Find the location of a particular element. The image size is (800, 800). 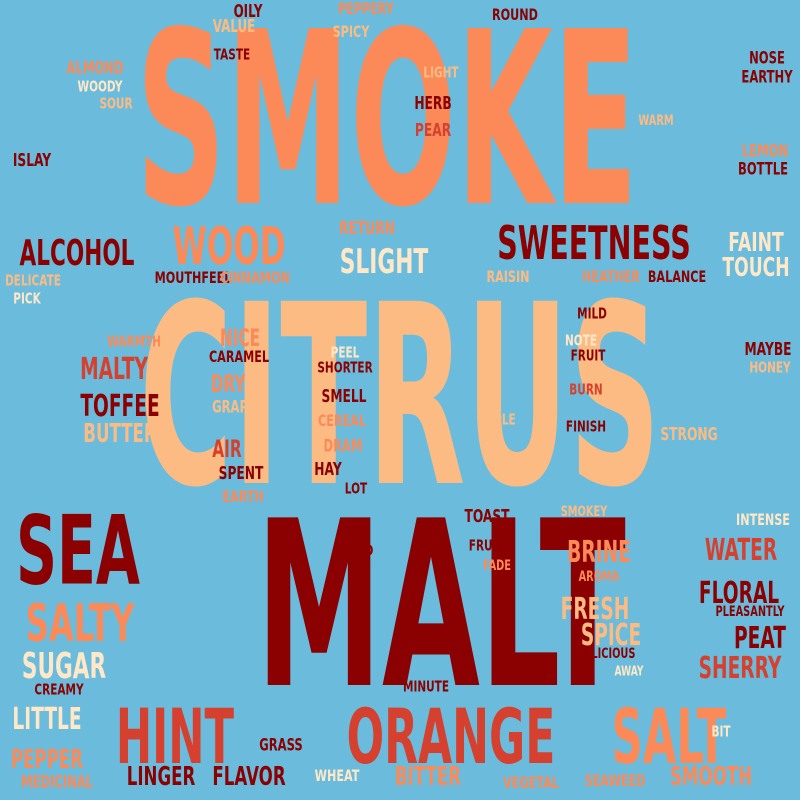

word-smell: SMELL is located at coordinates (344, 396).